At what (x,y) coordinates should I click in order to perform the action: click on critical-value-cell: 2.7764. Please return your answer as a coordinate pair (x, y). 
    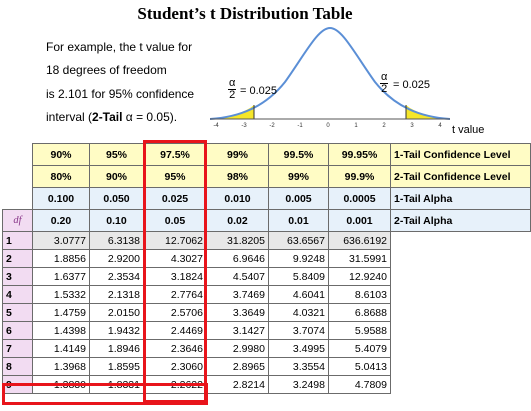
    Looking at the image, I should click on (175, 294).